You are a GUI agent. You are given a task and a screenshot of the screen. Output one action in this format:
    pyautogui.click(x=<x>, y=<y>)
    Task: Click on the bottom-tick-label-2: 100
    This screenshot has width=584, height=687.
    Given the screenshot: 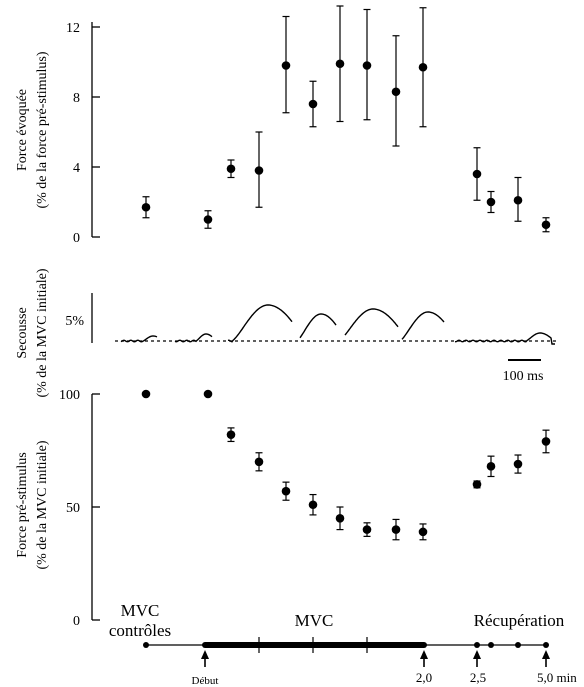 What is the action you would take?
    pyautogui.click(x=69, y=395)
    